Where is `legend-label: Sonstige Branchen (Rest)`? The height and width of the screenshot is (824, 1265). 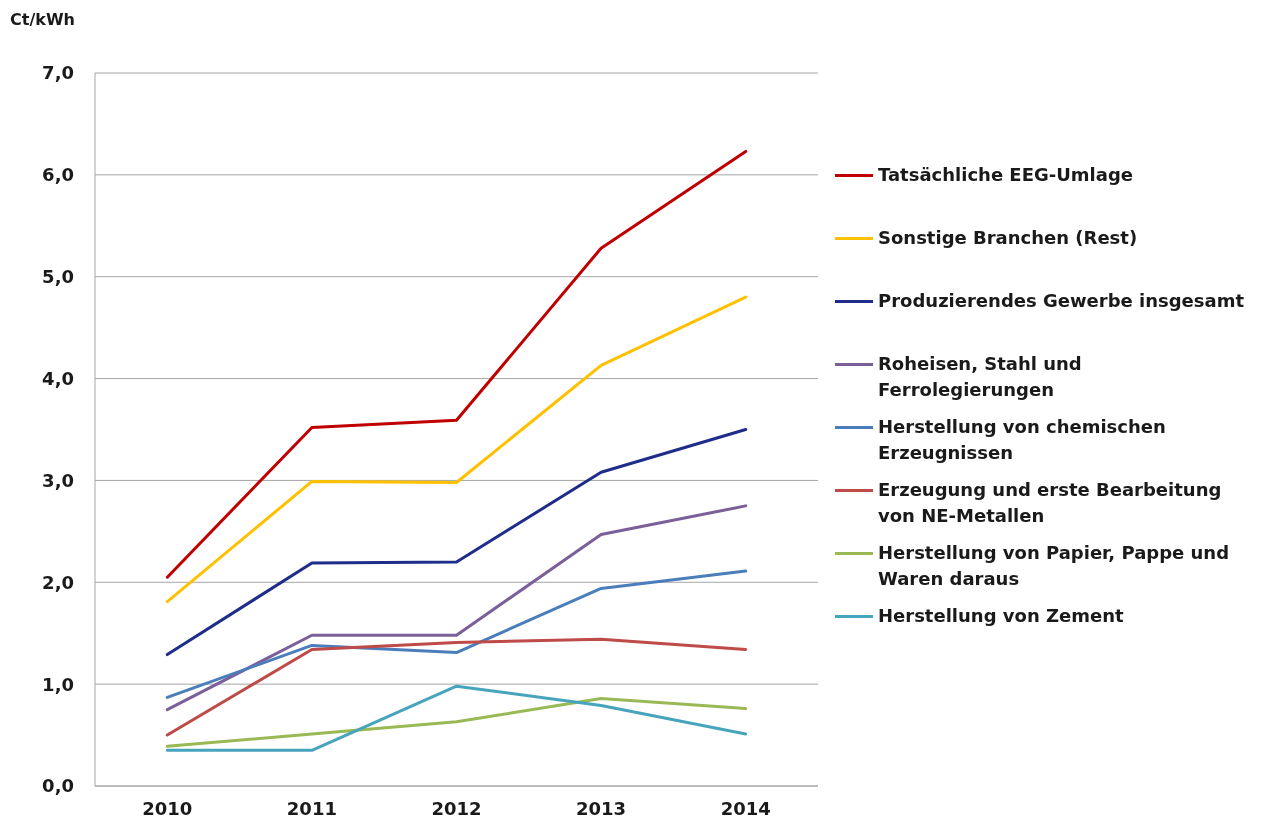 legend-label: Sonstige Branchen (Rest) is located at coordinates (1008, 238).